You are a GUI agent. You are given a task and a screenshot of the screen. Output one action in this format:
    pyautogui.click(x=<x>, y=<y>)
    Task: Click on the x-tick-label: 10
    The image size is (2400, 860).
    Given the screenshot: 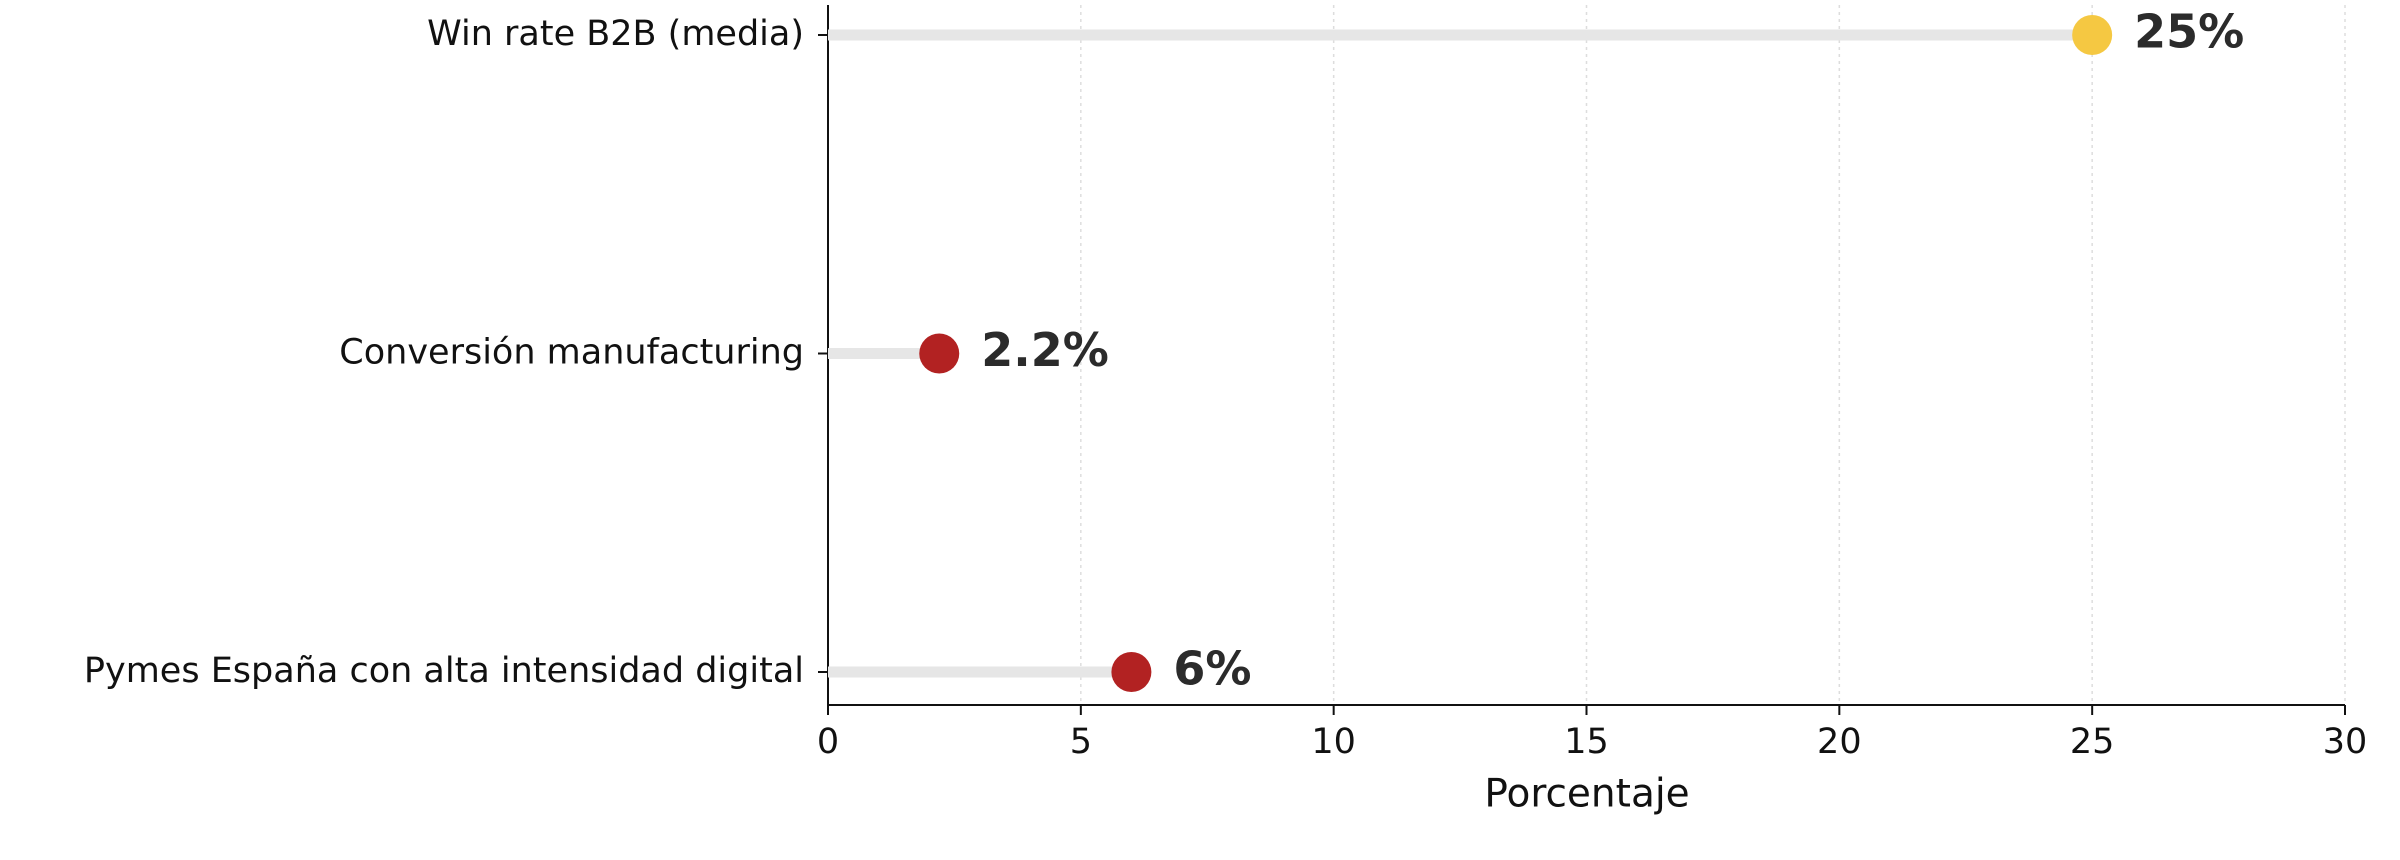 What is the action you would take?
    pyautogui.click(x=1333, y=742)
    